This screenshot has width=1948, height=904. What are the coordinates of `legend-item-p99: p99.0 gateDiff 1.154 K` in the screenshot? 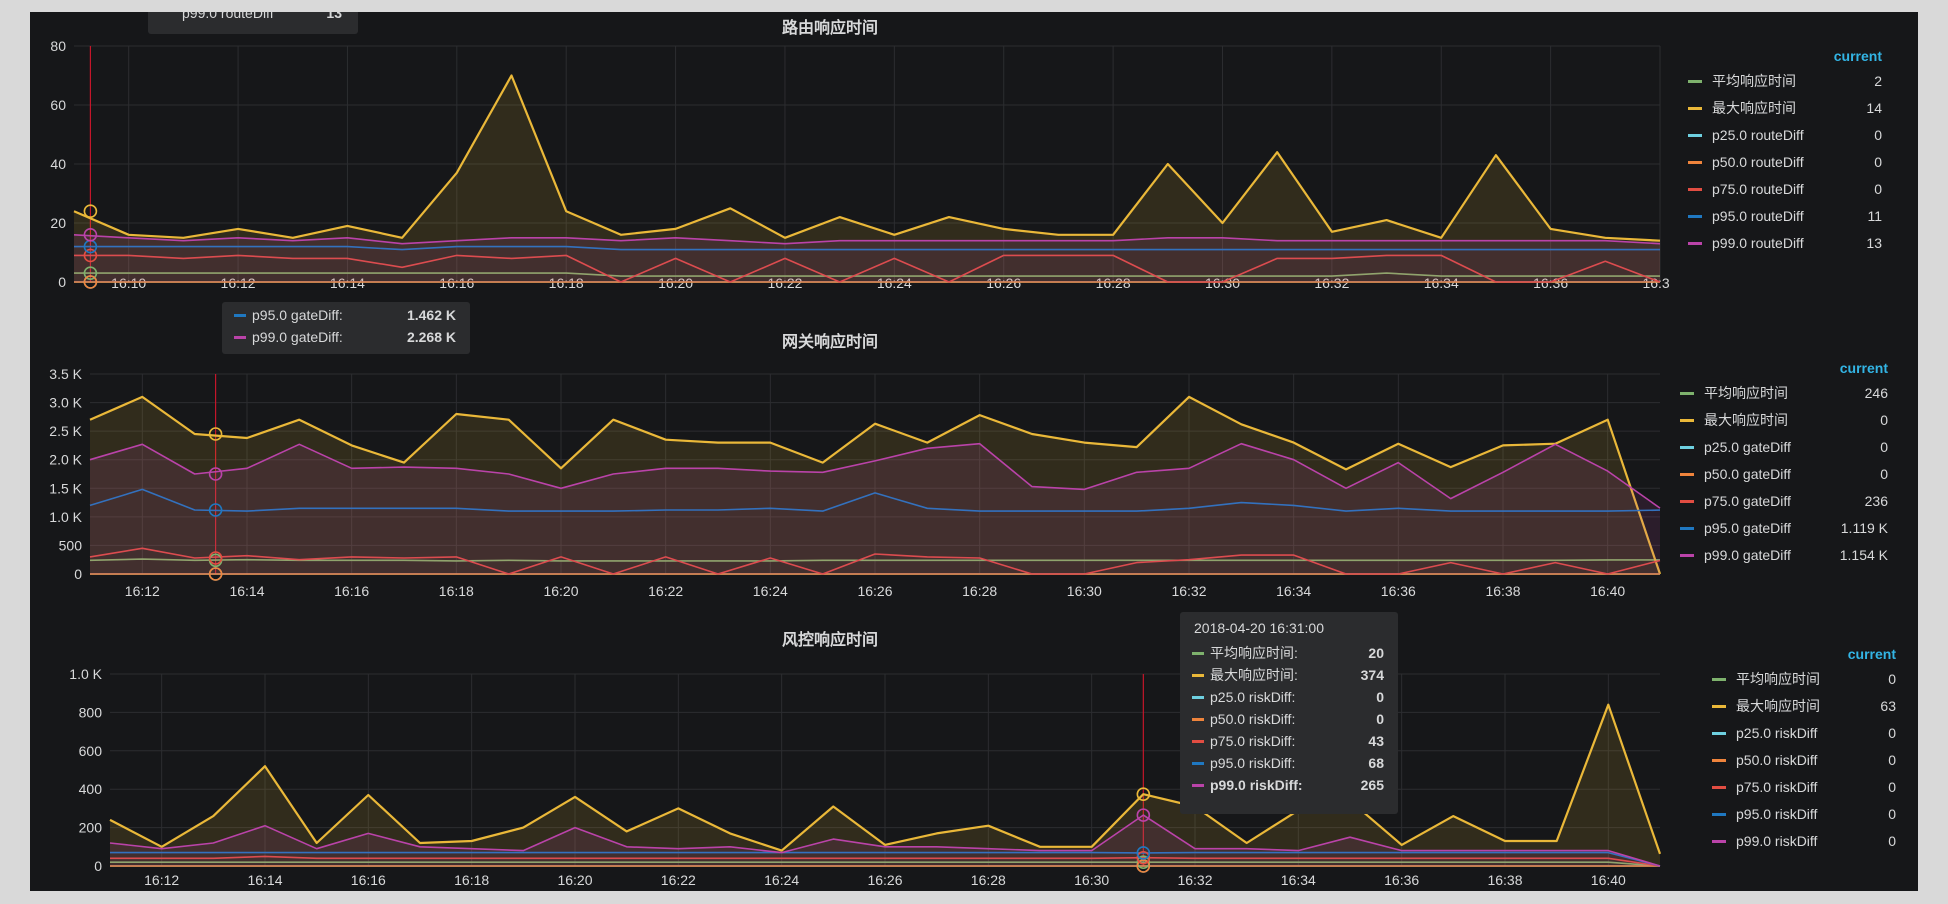 It's located at (1783, 555).